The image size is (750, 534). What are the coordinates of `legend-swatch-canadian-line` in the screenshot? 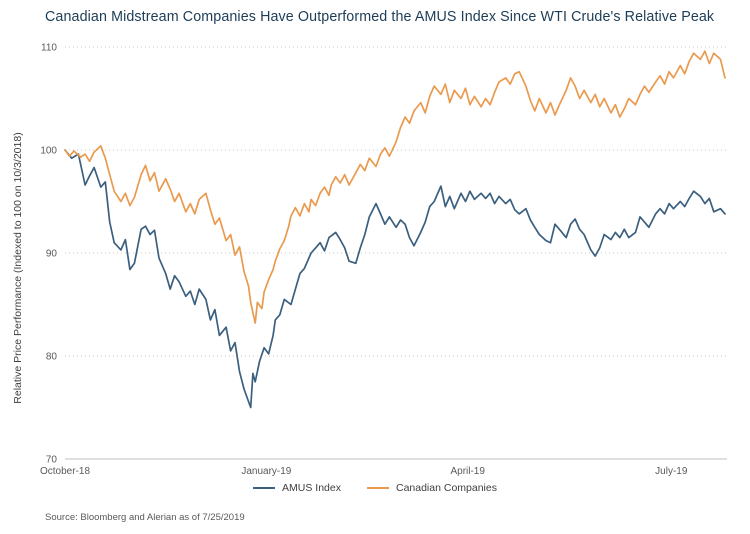 It's located at (377, 488).